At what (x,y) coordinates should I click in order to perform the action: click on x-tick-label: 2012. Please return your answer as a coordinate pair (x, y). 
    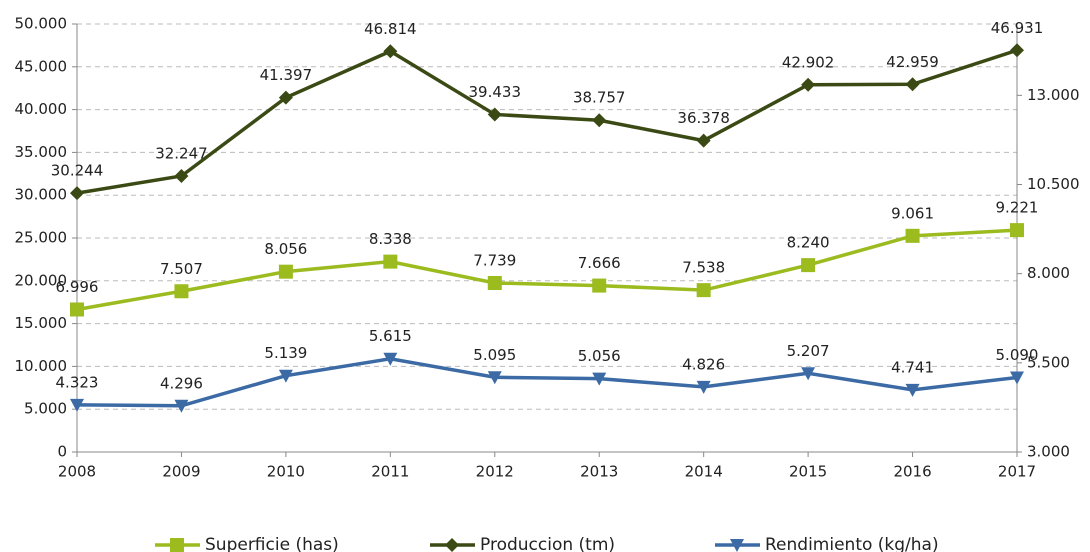
    Looking at the image, I should click on (495, 472).